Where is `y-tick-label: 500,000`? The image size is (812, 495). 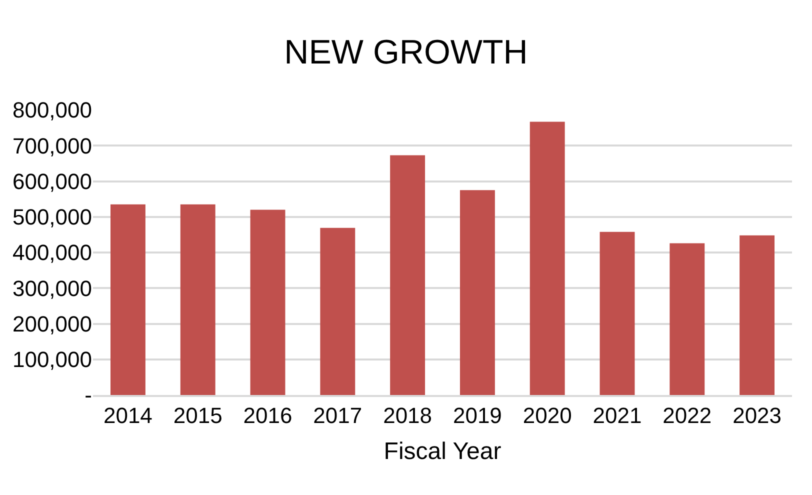
y-tick-label: 500,000 is located at coordinates (52, 217).